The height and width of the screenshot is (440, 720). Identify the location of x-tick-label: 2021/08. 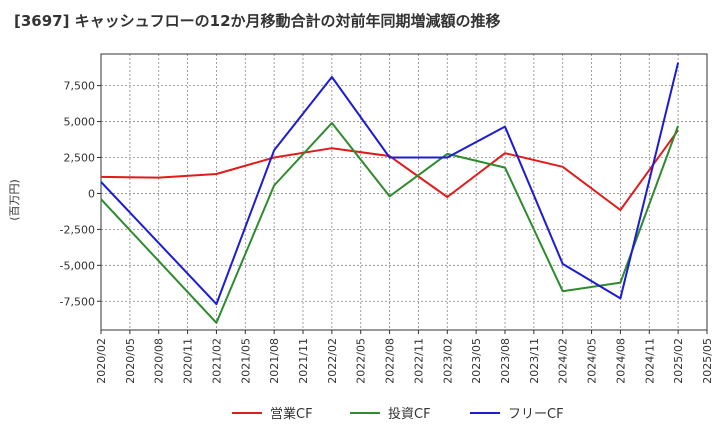
(274, 361).